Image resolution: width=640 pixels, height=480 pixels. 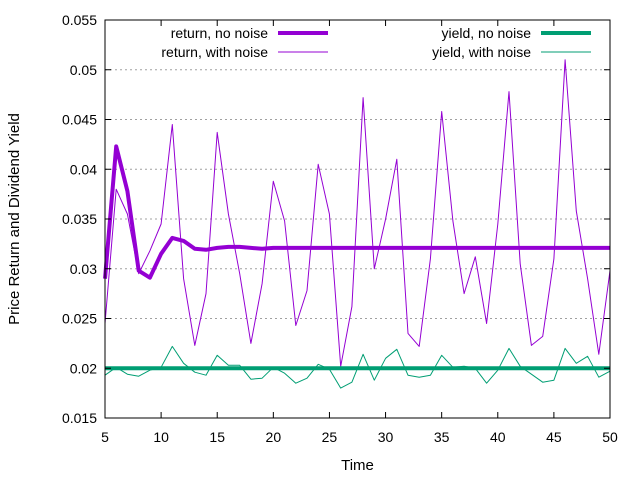 What do you see at coordinates (79, 319) in the screenshot?
I see `y-tick-label: 0.025` at bounding box center [79, 319].